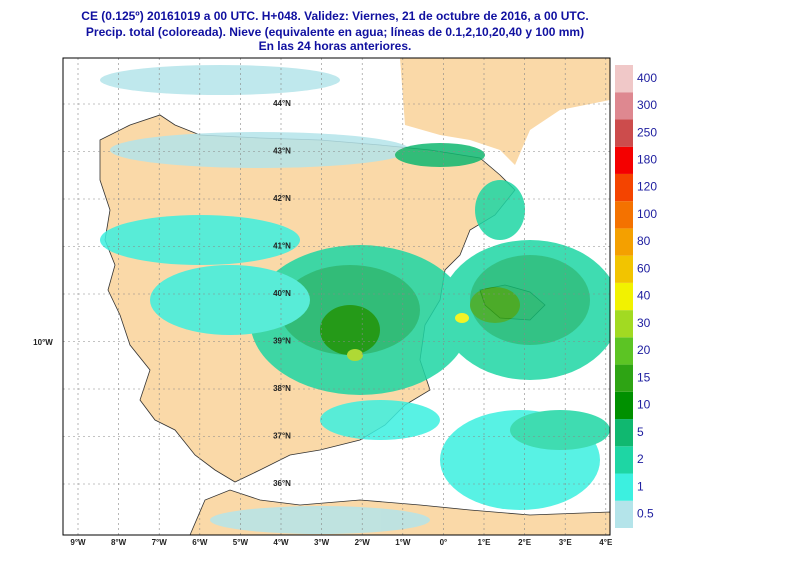 Image resolution: width=800 pixels, height=570 pixels. What do you see at coordinates (644, 350) in the screenshot?
I see `legend-label: 20` at bounding box center [644, 350].